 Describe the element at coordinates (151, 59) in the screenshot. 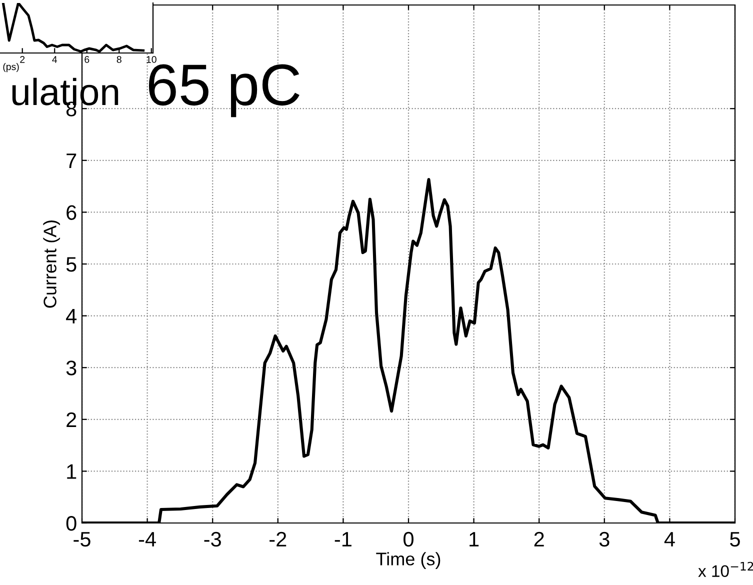

I see `x-tick-label: 10` at that location.